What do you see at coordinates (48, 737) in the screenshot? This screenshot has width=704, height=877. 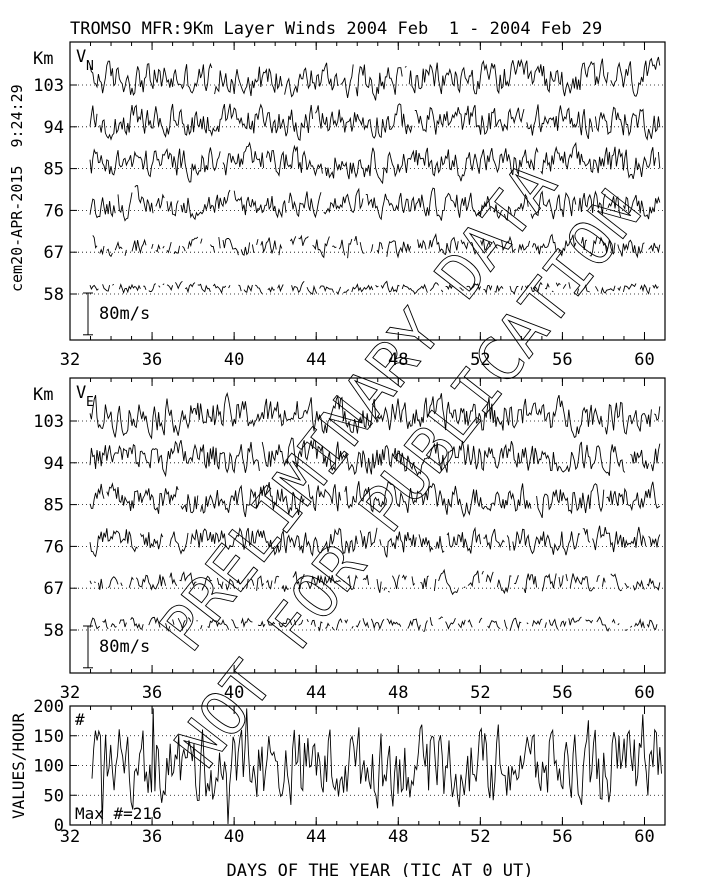 I see `y-tick-label: 150` at bounding box center [48, 737].